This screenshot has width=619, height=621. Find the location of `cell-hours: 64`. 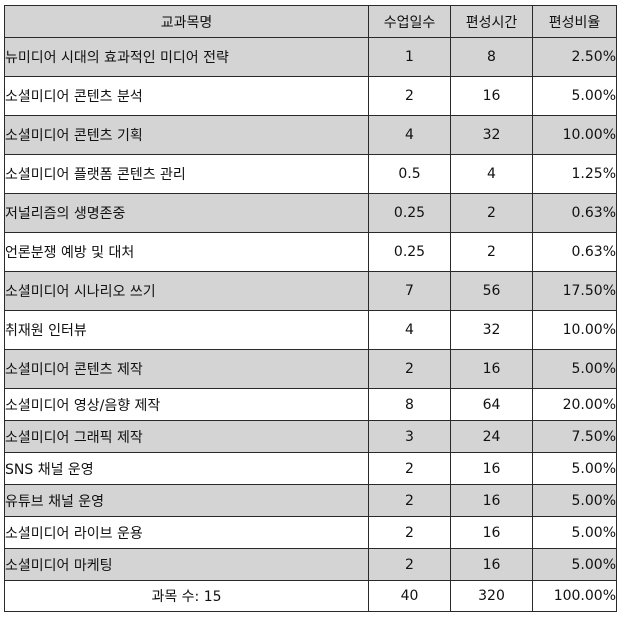

cell-hours: 64 is located at coordinates (491, 404).